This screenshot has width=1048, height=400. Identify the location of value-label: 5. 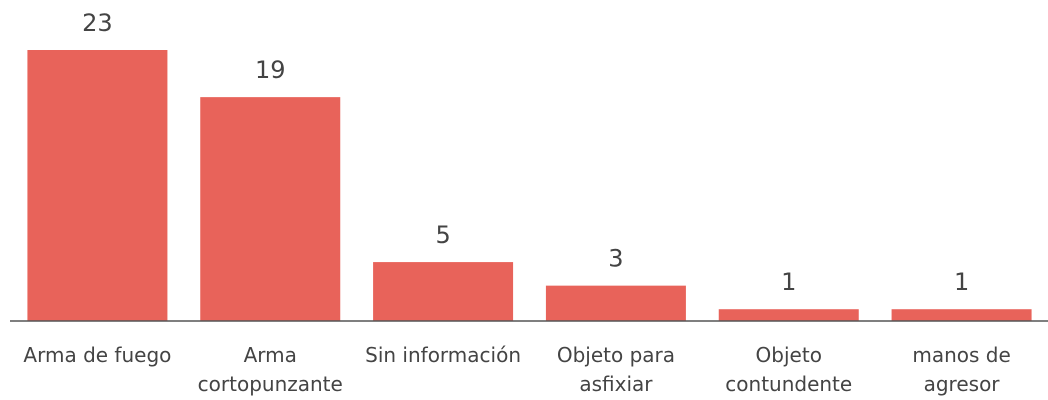
(442, 235).